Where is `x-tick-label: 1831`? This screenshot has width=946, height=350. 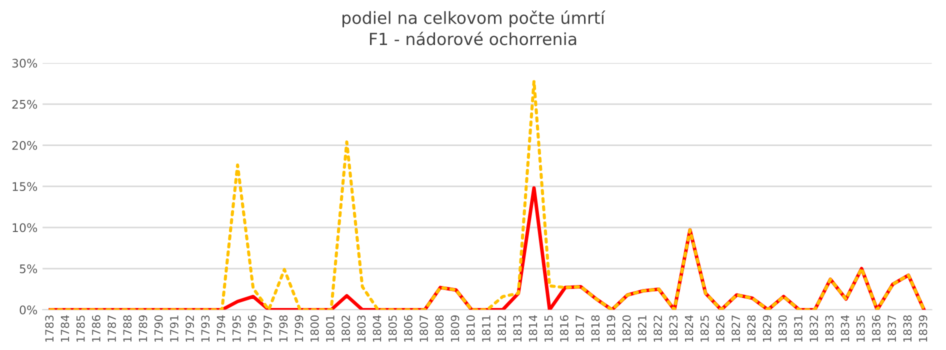 x-tick-label: 1831 is located at coordinates (798, 329).